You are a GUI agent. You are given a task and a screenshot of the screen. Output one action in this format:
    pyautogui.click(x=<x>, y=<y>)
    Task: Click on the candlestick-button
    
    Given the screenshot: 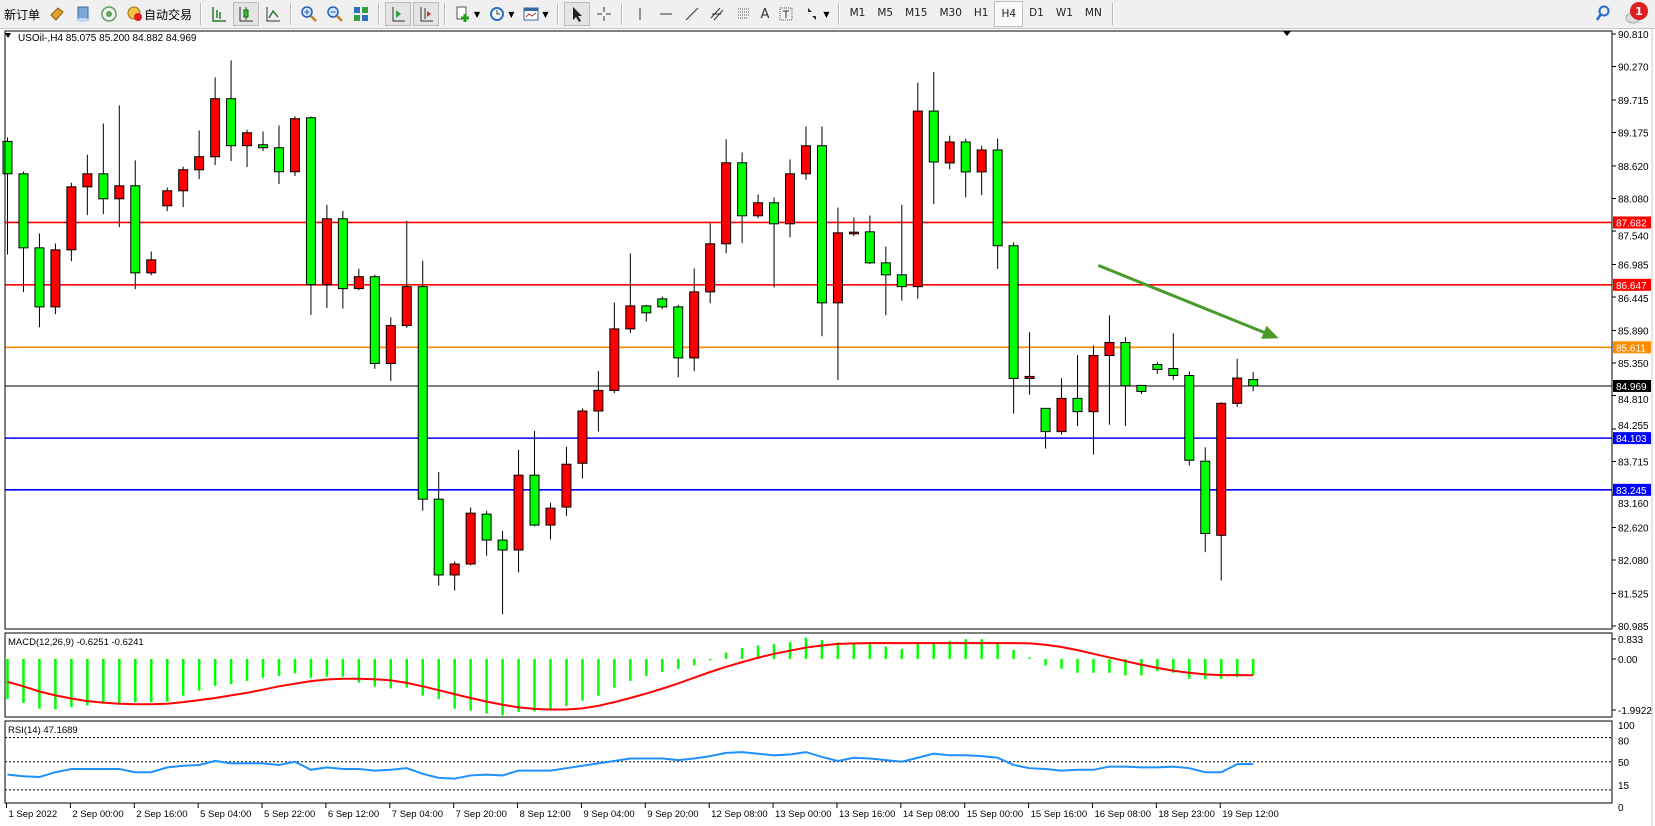 What is the action you would take?
    pyautogui.click(x=246, y=14)
    